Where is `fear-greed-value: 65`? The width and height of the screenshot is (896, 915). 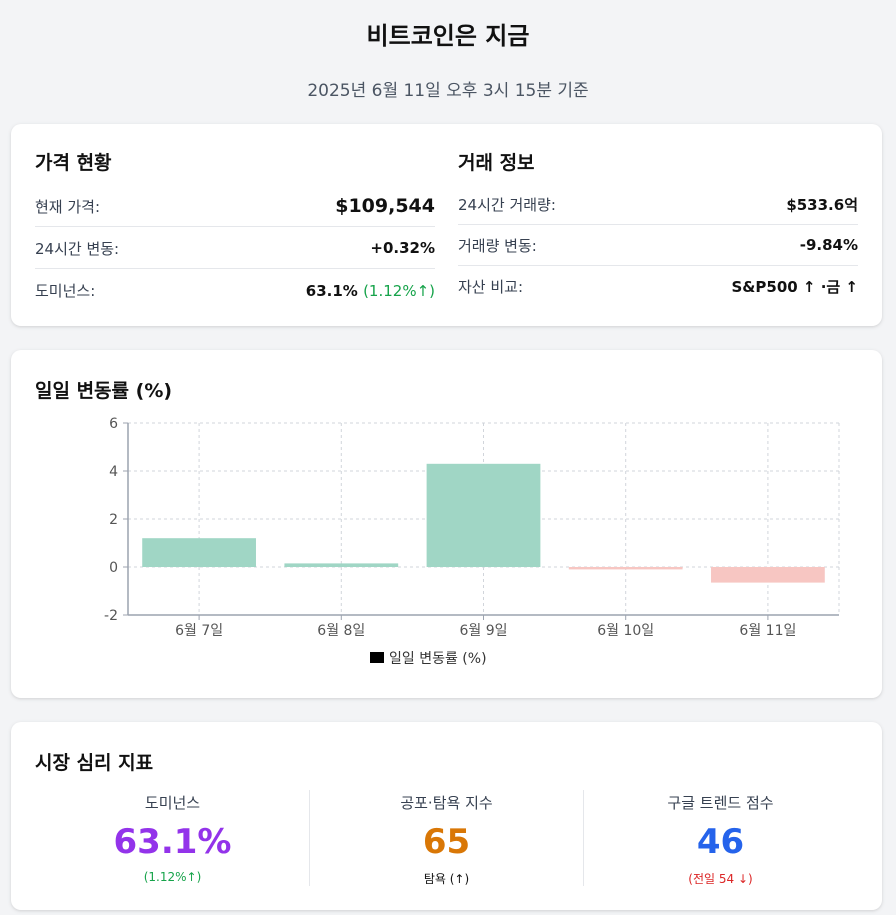
fear-greed-value: 65 is located at coordinates (446, 842).